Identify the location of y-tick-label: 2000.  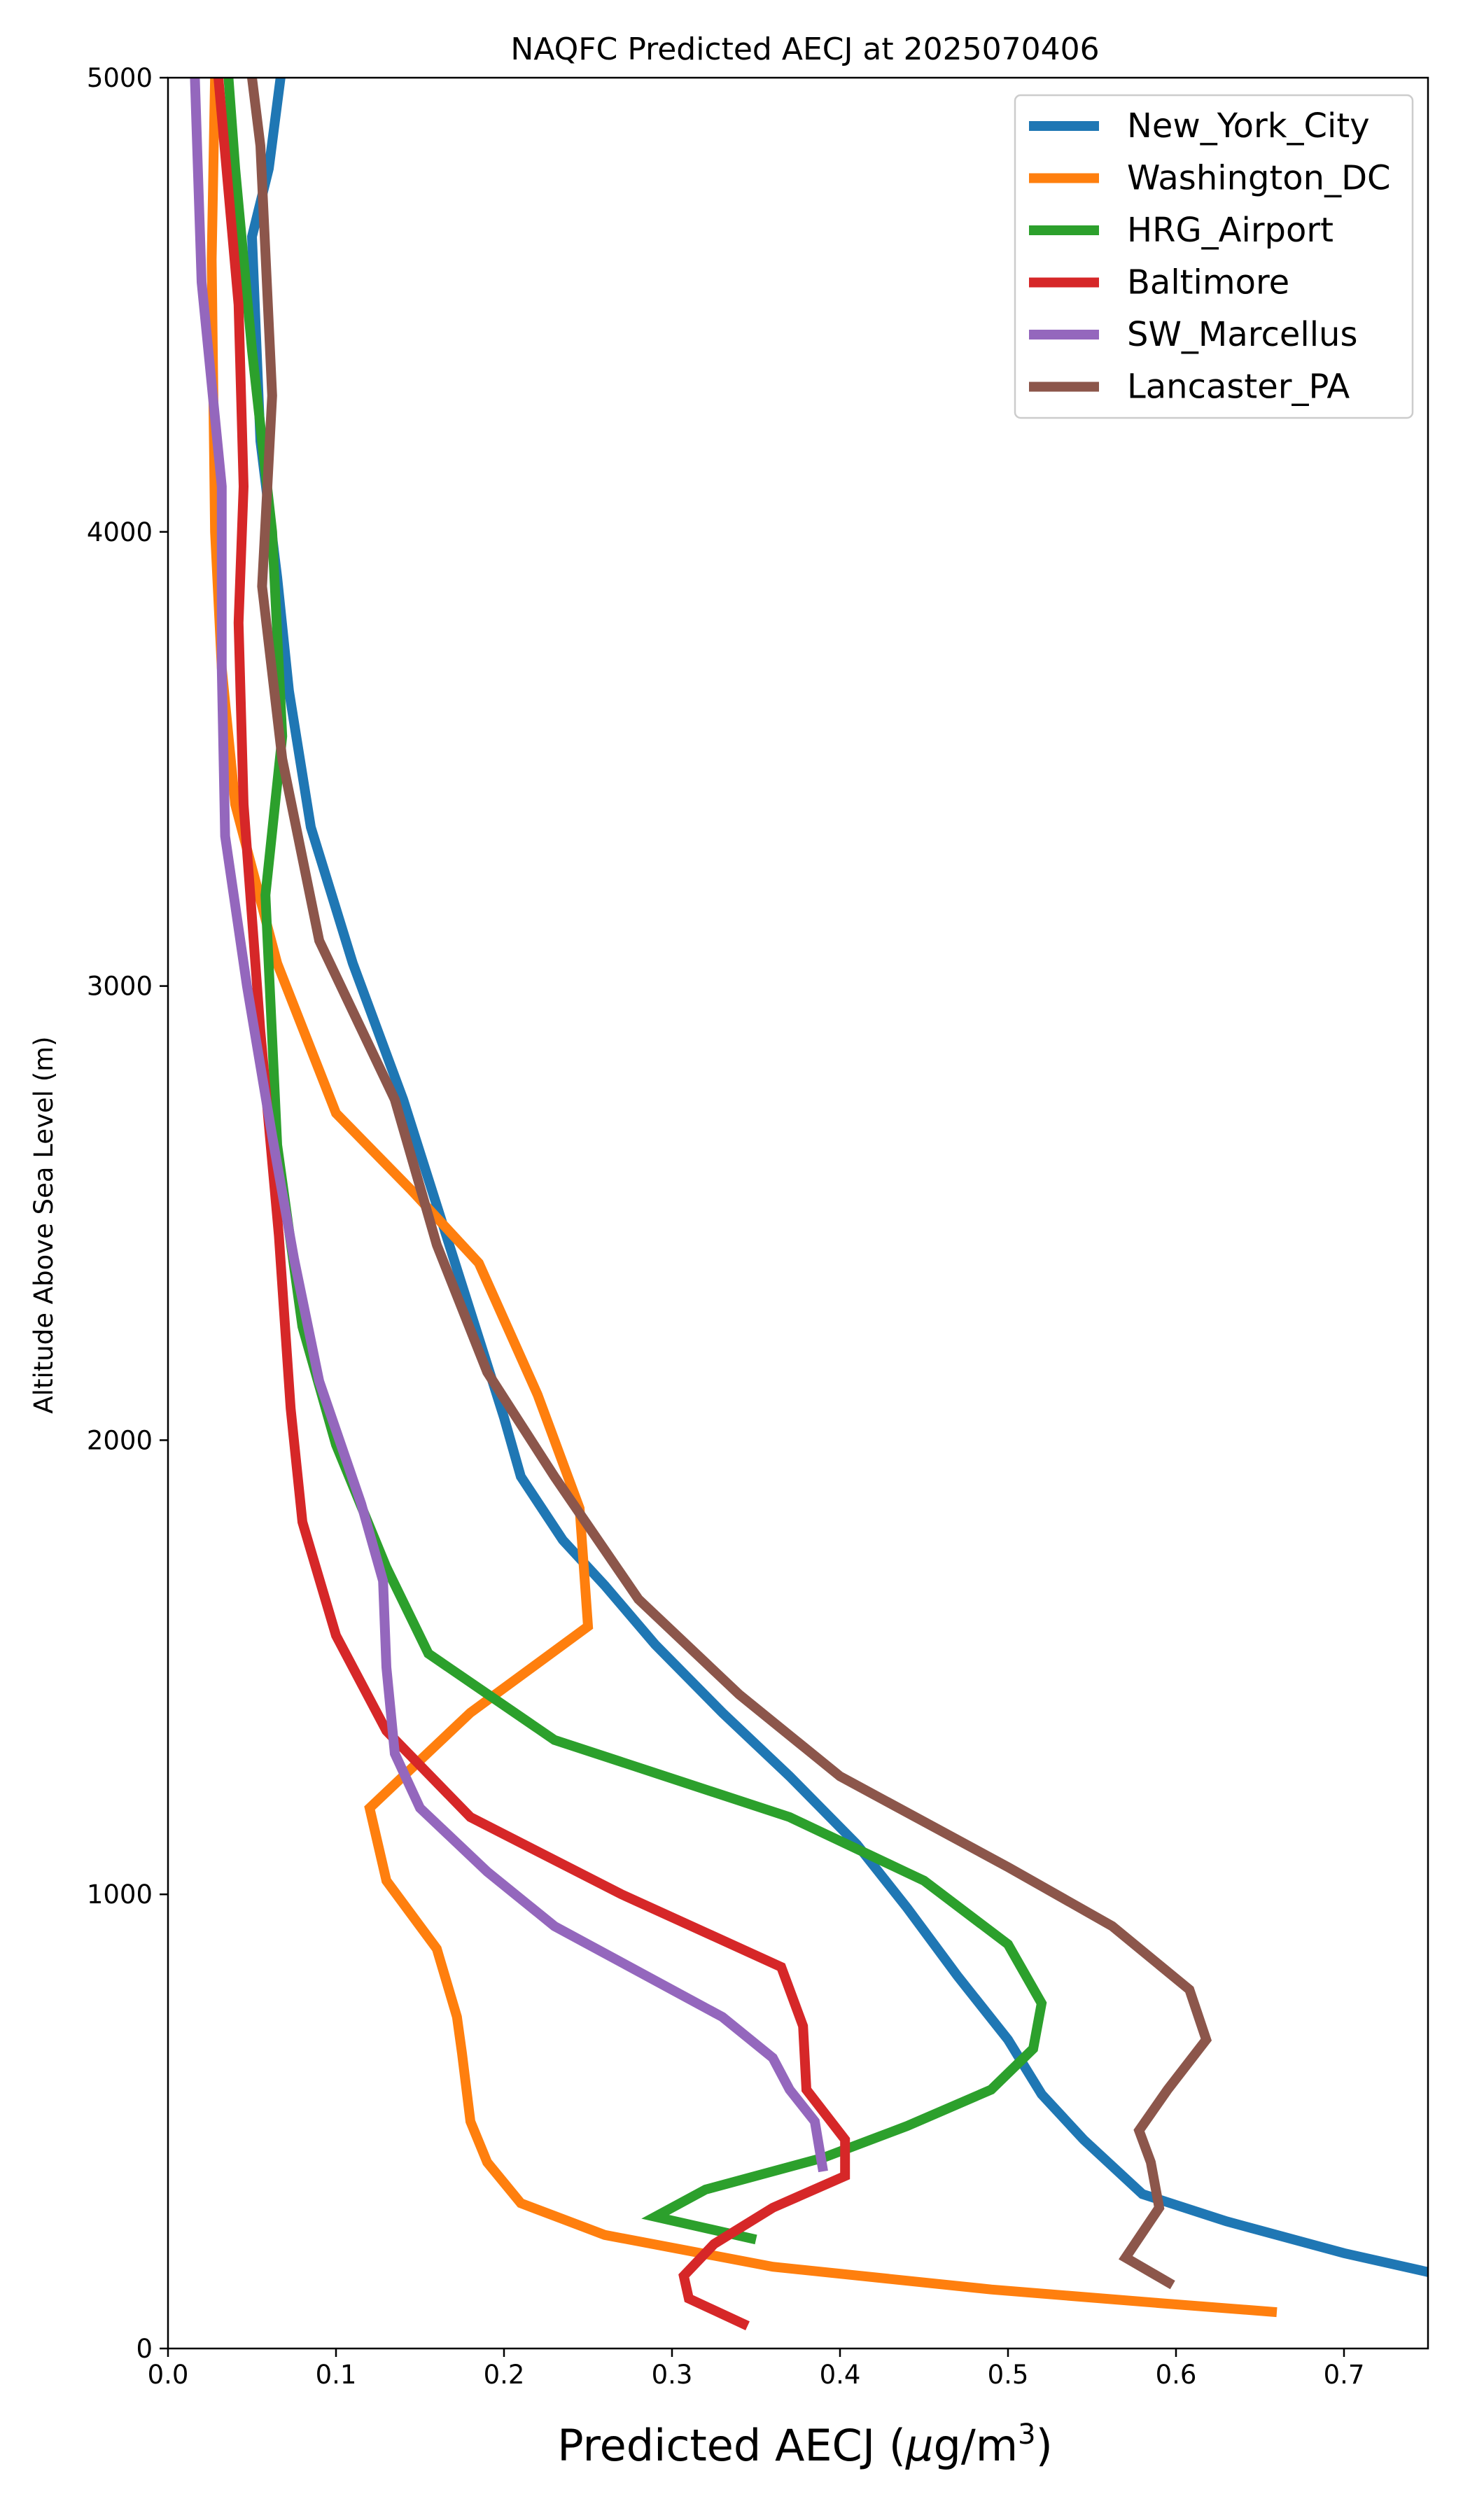
(120, 1440).